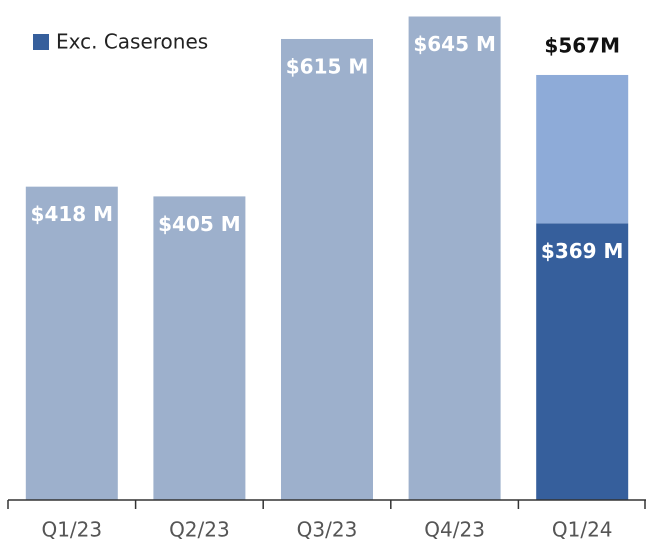 Image resolution: width=646 pixels, height=549 pixels. What do you see at coordinates (199, 224) in the screenshot?
I see `value-label: $405 M` at bounding box center [199, 224].